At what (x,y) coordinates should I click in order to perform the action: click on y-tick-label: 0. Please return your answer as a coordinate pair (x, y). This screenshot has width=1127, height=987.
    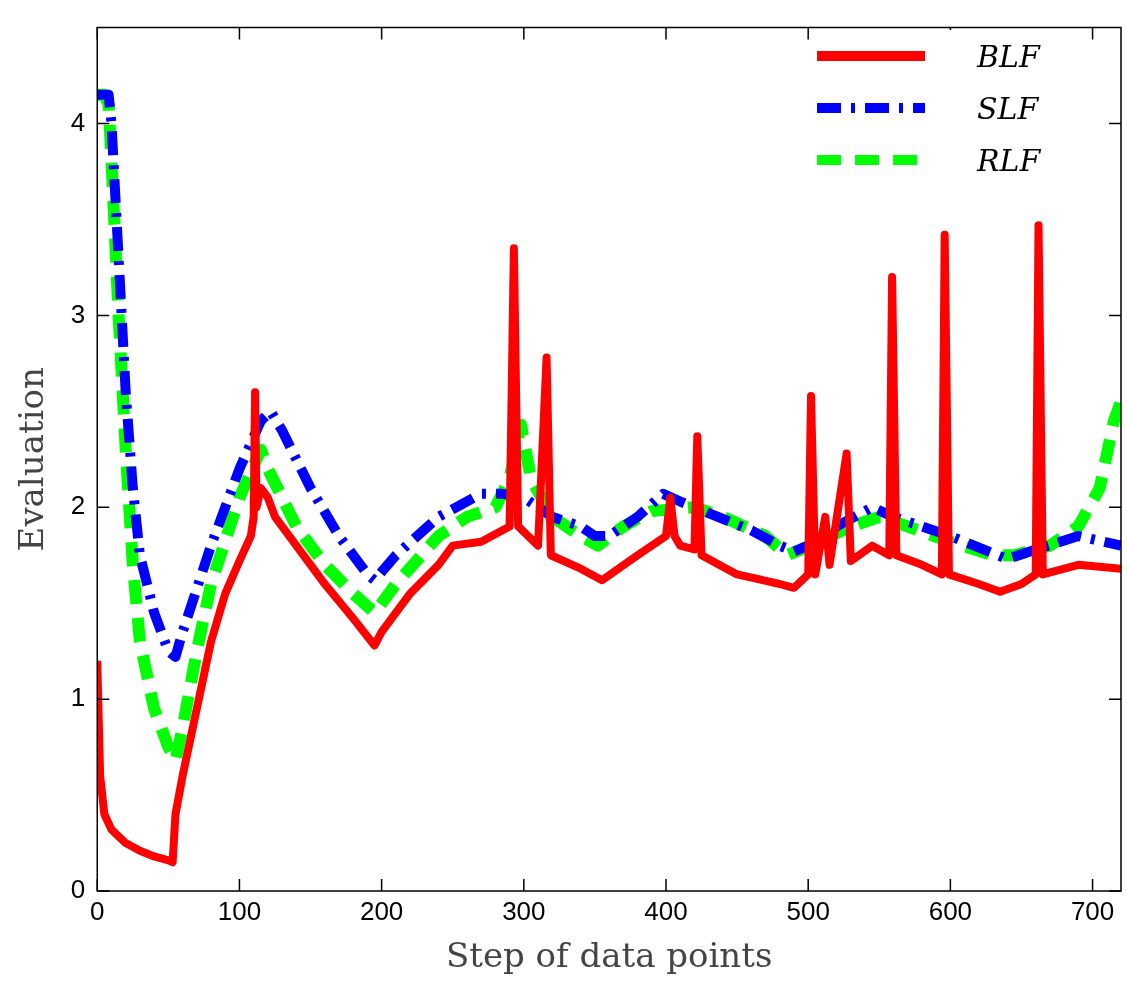
    Looking at the image, I should click on (78, 889).